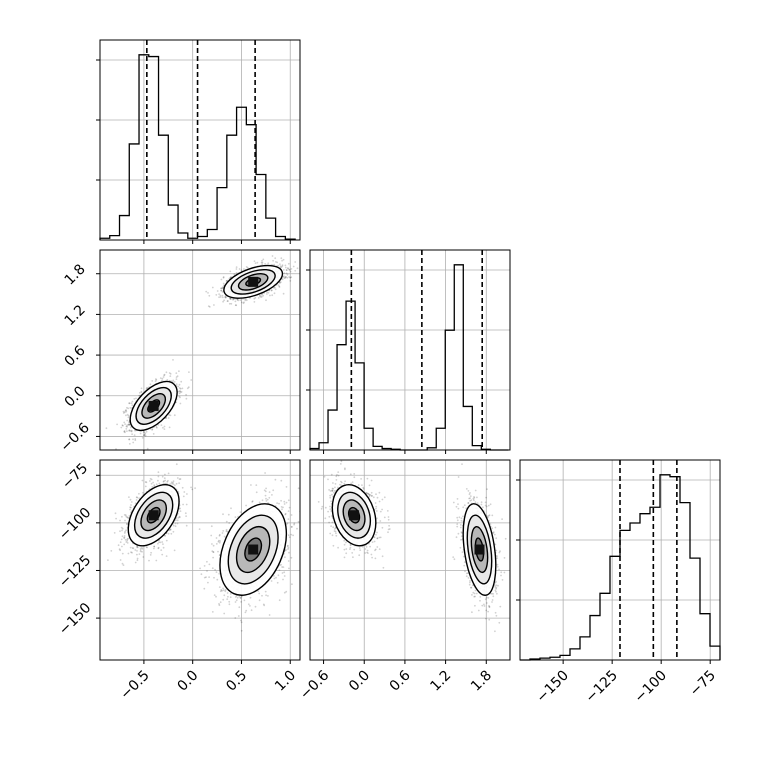  Describe the element at coordinates (75, 356) in the screenshot. I see `y-tick-label: 0.6` at that location.